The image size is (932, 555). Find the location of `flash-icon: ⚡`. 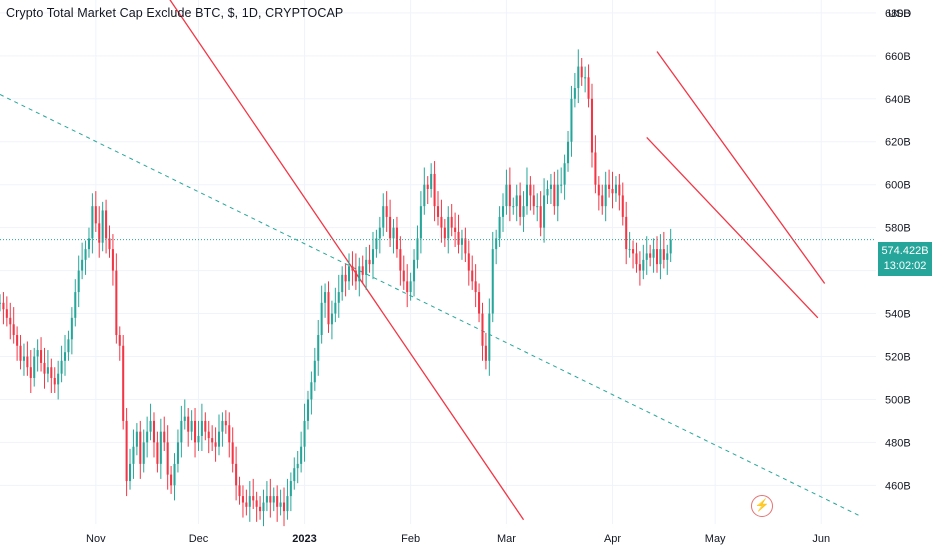

flash-icon: ⚡ is located at coordinates (762, 506).